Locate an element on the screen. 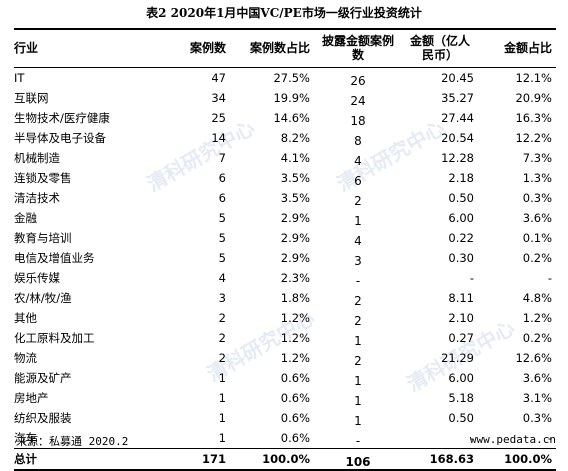  cell-disclosed: 106 is located at coordinates (358, 461).